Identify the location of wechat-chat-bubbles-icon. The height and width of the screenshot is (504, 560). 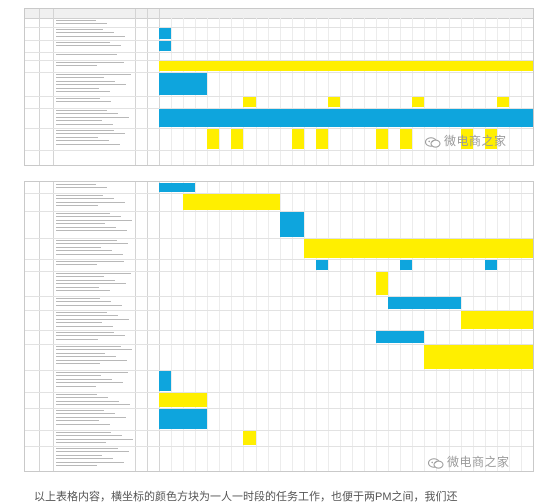
(436, 462).